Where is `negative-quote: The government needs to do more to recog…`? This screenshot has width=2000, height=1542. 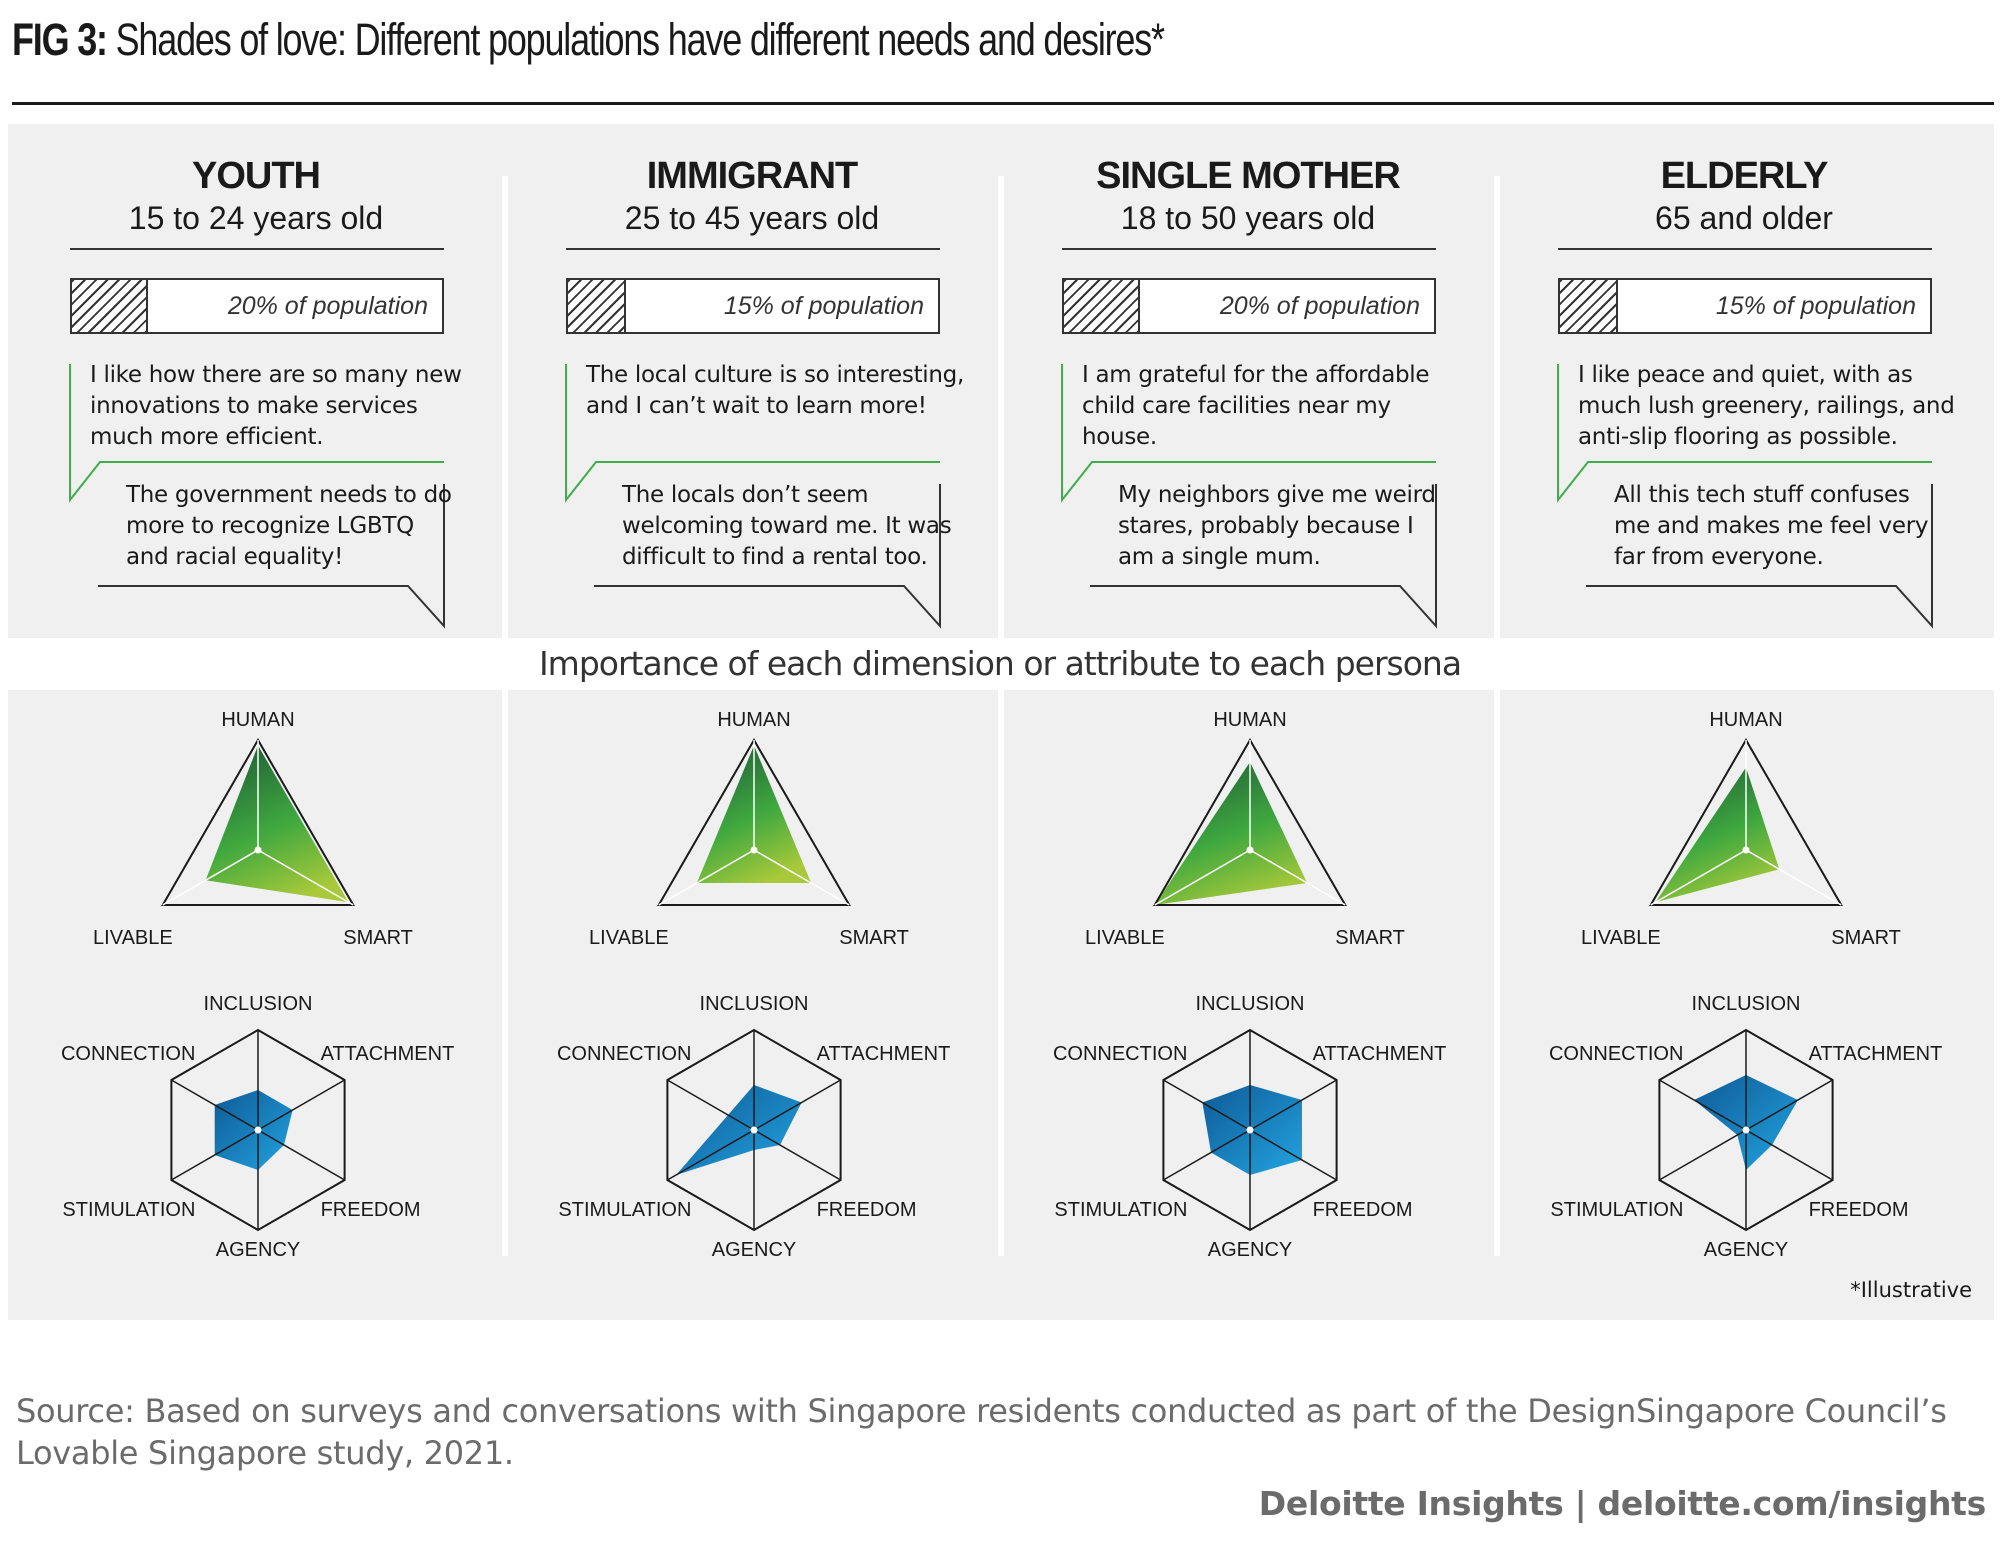 negative-quote: The government needs to do more to recog… is located at coordinates (289, 526).